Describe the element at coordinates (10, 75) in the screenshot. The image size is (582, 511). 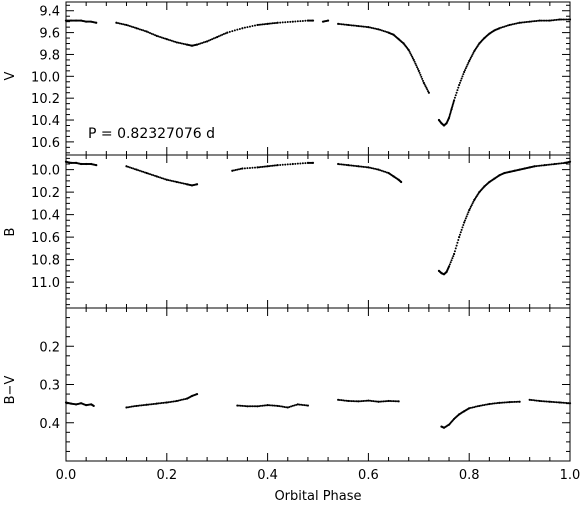
I see `y-axis-label: V` at that location.